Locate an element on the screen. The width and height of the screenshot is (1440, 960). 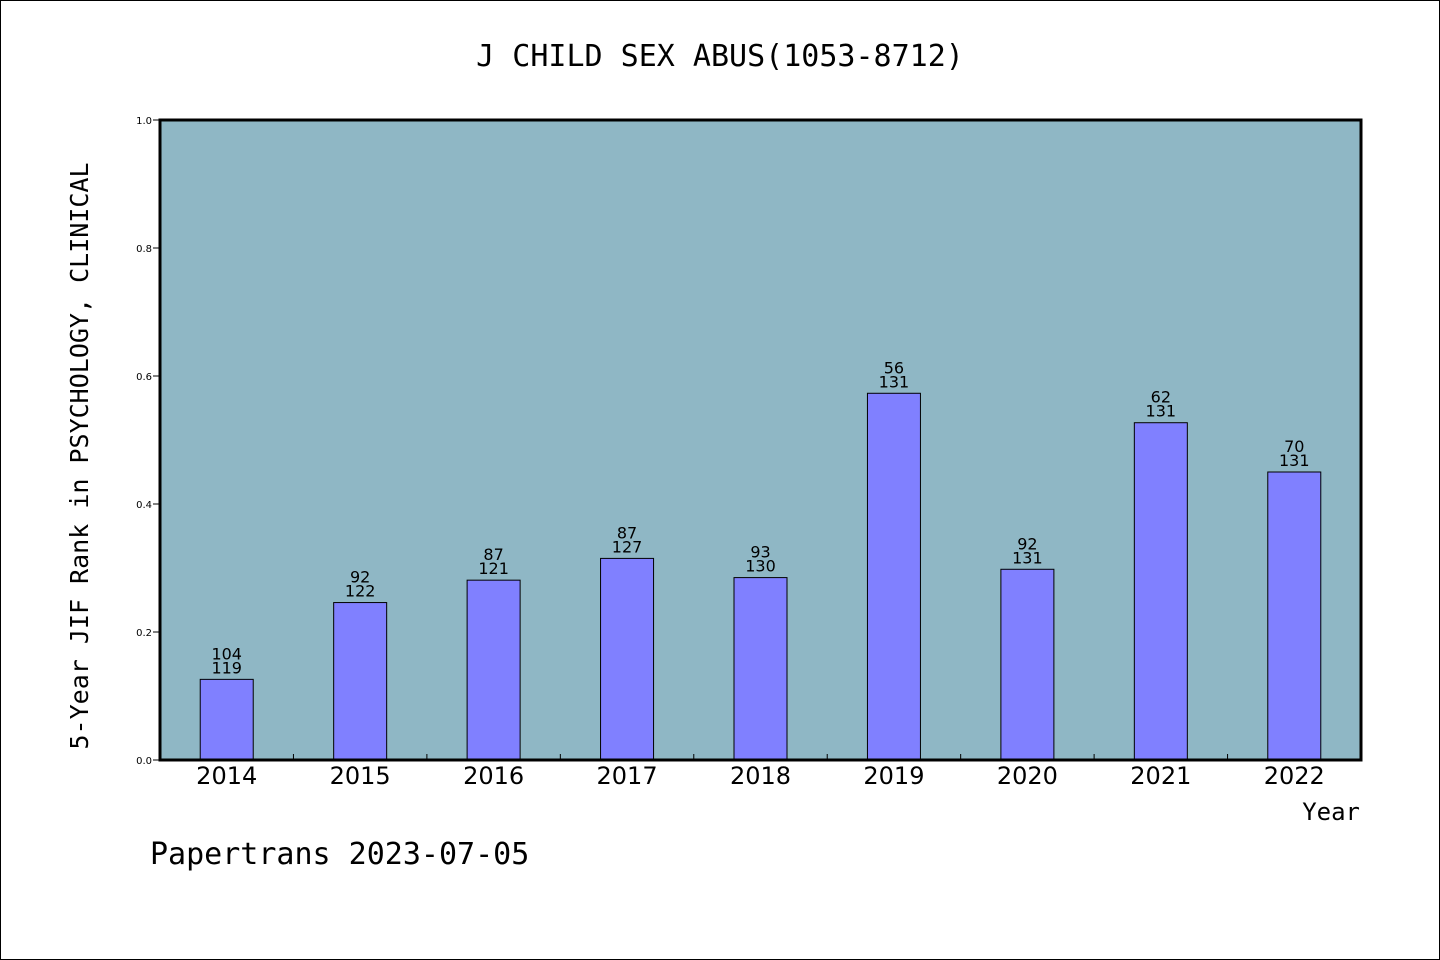
total-label-2020: 131 is located at coordinates (1027, 557).